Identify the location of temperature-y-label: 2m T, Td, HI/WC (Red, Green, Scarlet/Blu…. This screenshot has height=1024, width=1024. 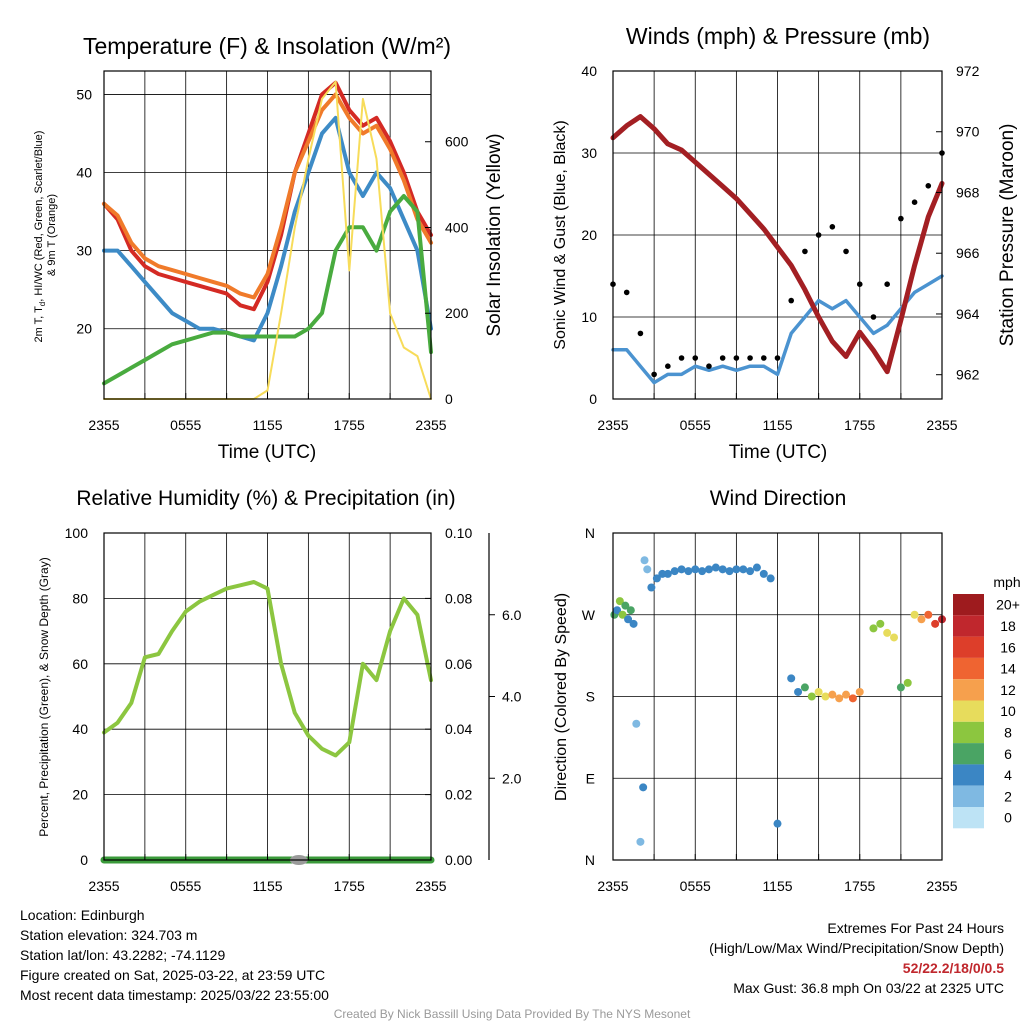
(45, 235).